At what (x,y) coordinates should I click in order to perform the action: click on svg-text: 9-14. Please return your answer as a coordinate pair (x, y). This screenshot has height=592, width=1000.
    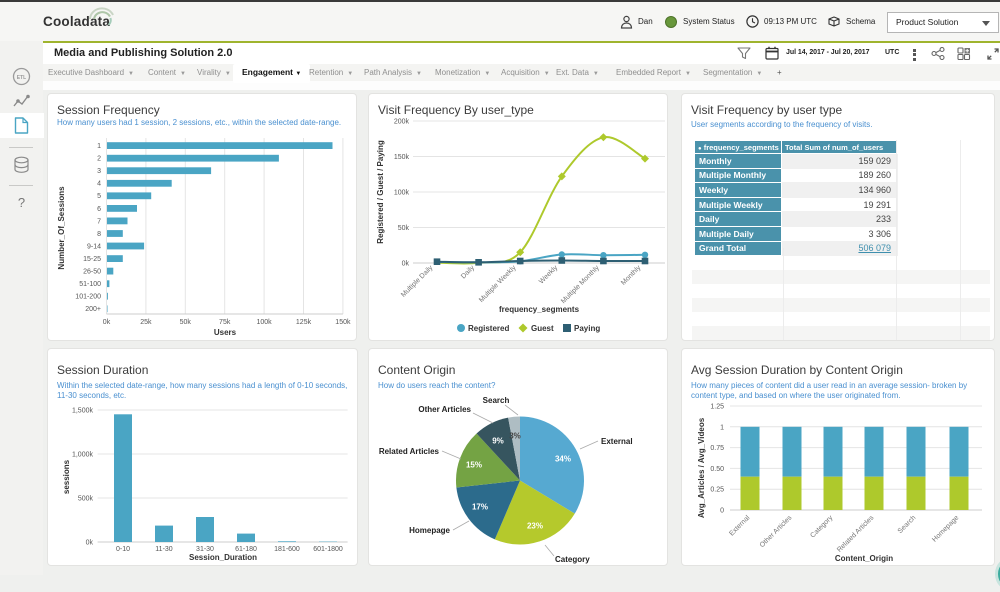
    Looking at the image, I should click on (94, 246).